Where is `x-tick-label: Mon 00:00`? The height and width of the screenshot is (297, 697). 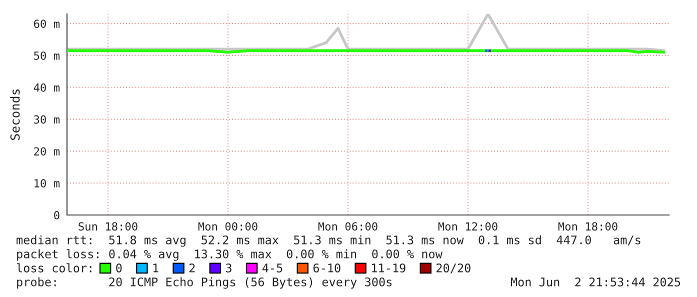
x-tick-label: Mon 00:00 is located at coordinates (228, 226).